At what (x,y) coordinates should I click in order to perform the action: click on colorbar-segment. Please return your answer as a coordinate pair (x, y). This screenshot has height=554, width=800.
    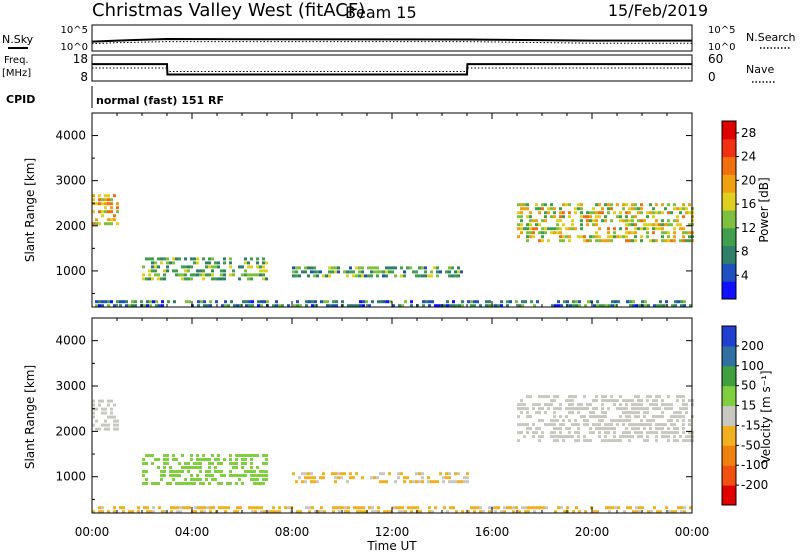
    Looking at the image, I should click on (729, 201).